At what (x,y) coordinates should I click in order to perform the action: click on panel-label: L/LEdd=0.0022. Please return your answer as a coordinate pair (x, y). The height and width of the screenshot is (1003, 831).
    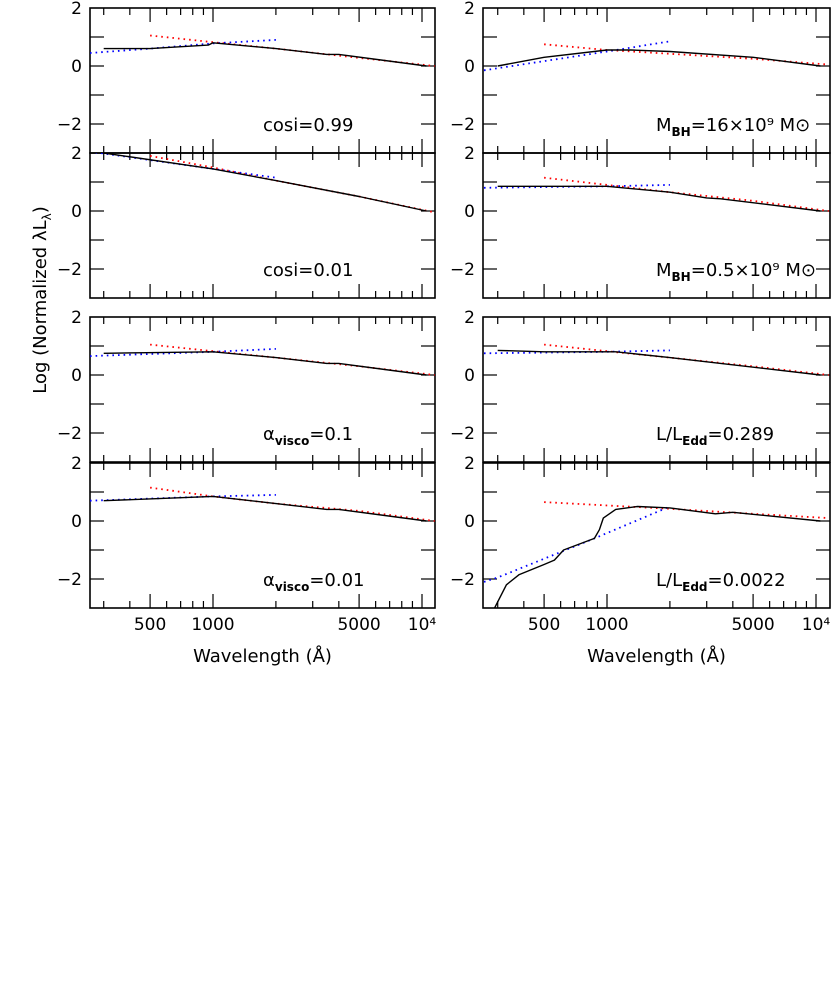
    Looking at the image, I should click on (721, 582).